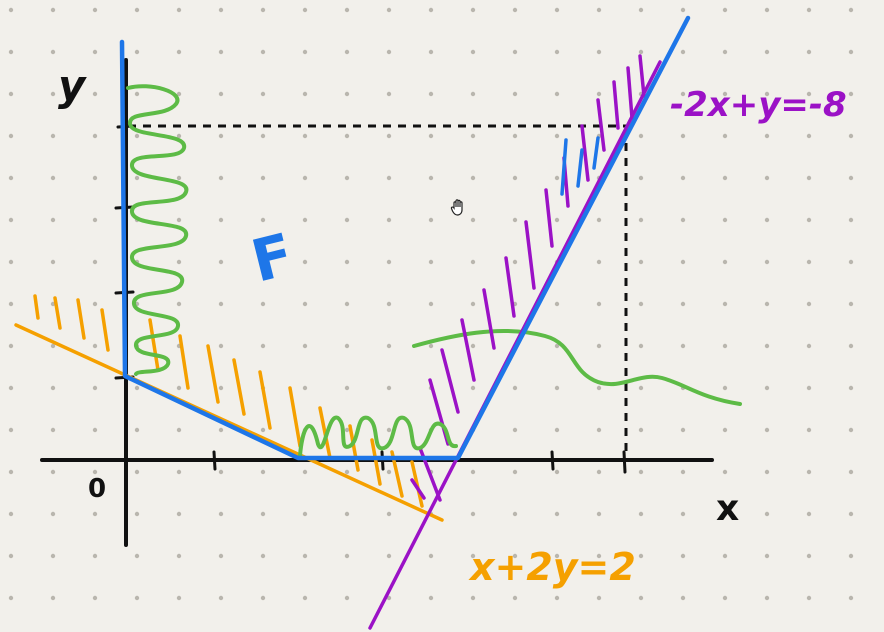  Describe the element at coordinates (580, 166) in the screenshot. I see `blue-hatch` at that location.